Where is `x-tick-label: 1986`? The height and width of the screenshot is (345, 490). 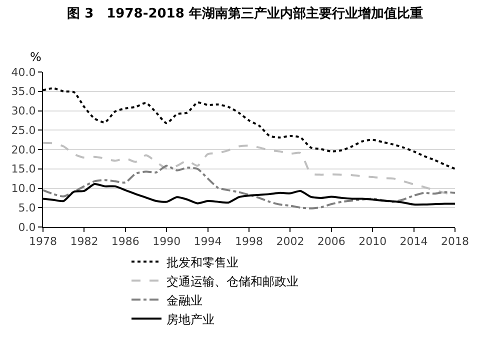 x-tick-label: 1986 is located at coordinates (125, 241).